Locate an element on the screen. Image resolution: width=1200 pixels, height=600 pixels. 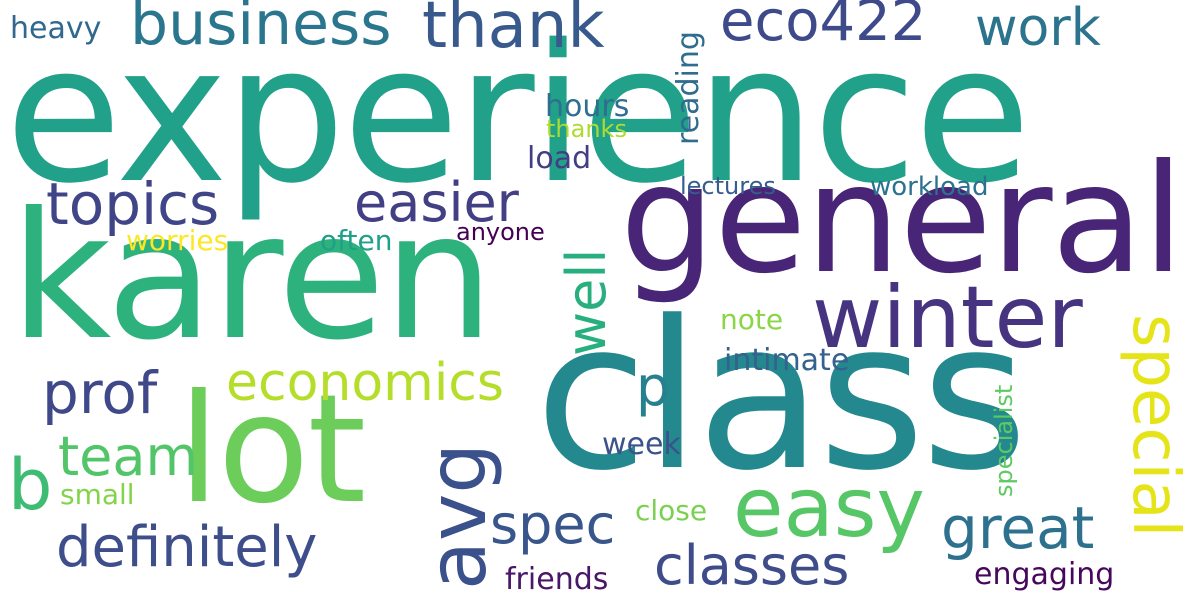
word-avg: avg is located at coordinates (457, 516).